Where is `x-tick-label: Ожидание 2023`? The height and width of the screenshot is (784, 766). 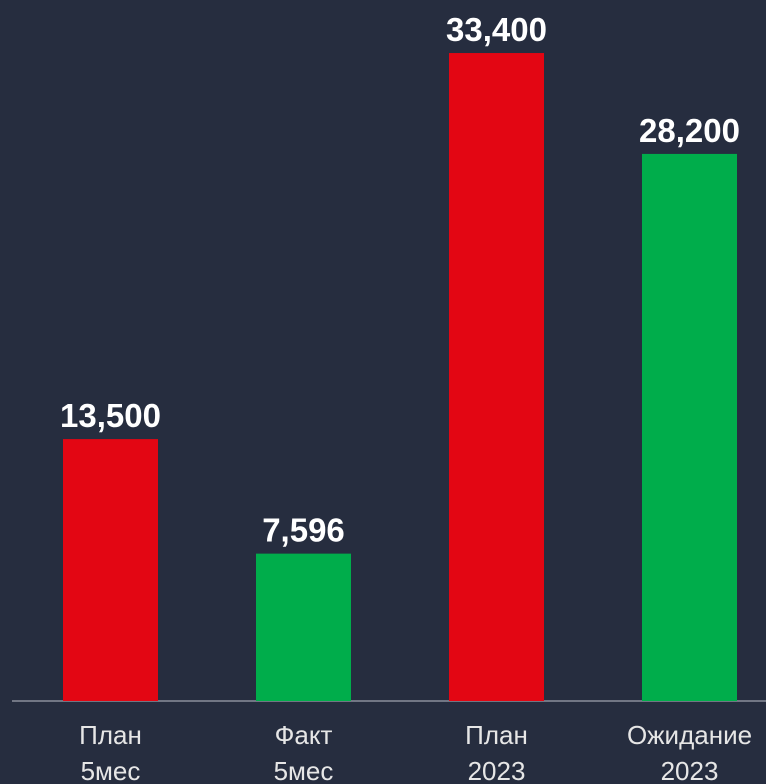 x-tick-label: Ожидание 2023 is located at coordinates (689, 752).